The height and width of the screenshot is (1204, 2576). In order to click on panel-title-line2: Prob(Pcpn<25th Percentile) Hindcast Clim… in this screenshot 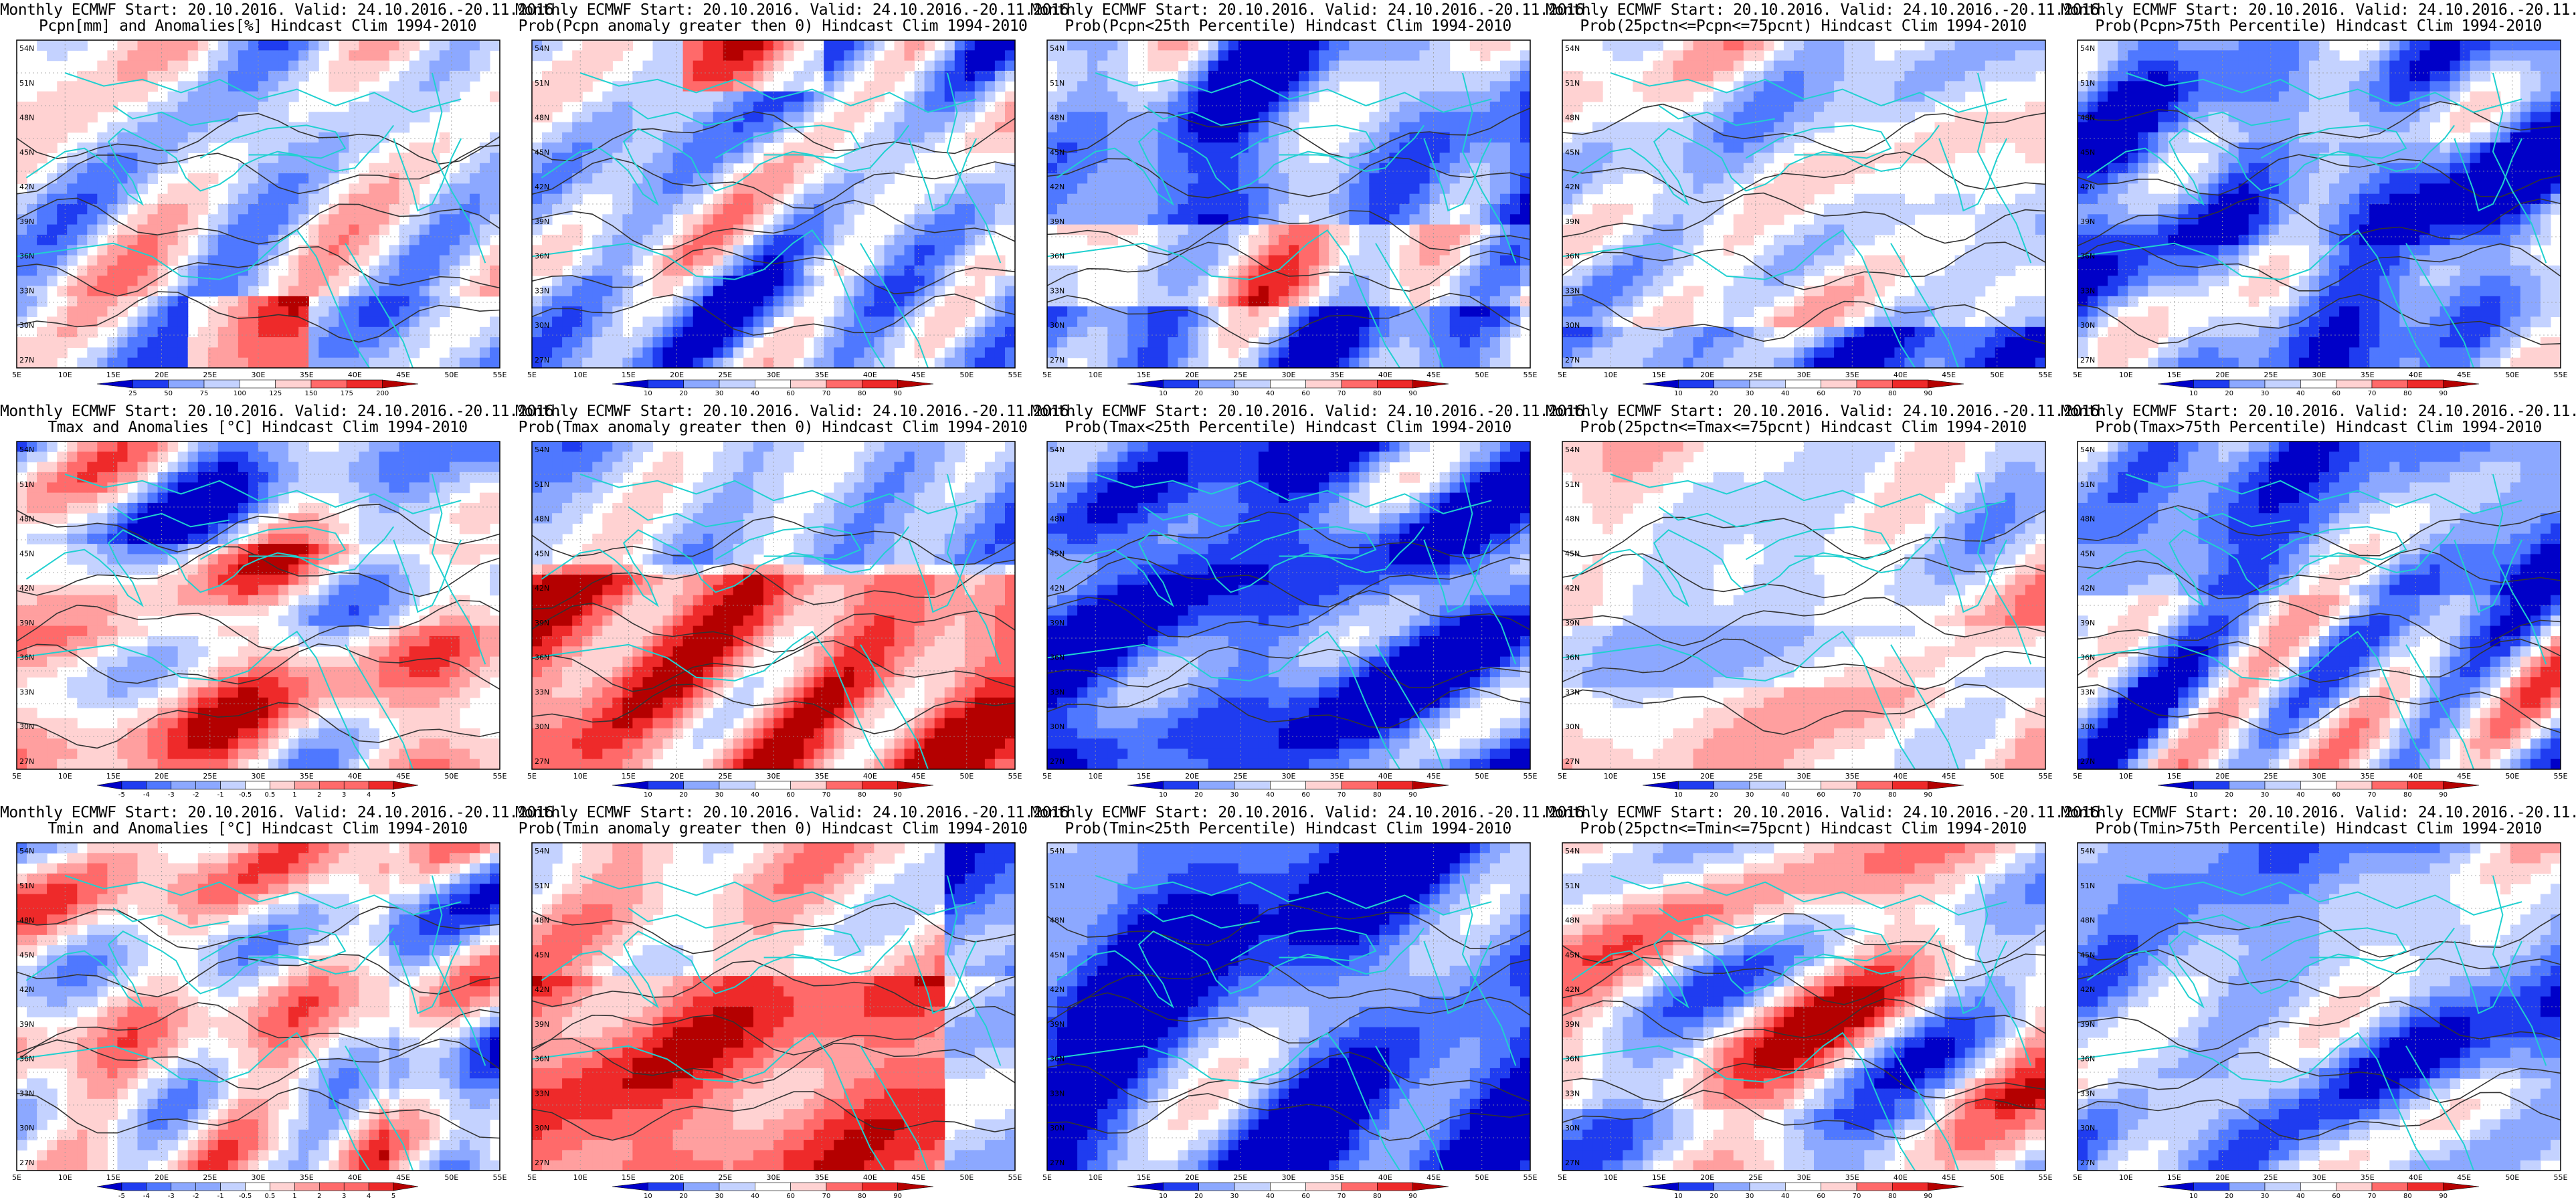, I will do `click(1288, 26)`.